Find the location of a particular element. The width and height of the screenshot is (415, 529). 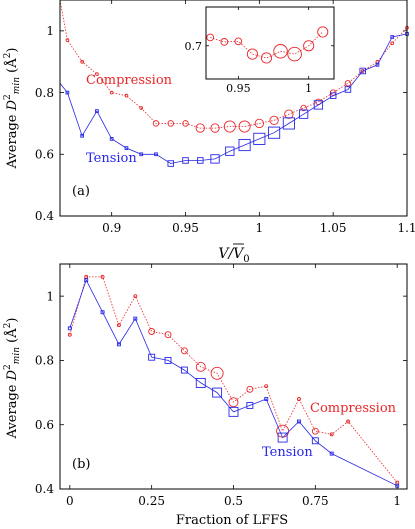

inset-ticks: 0.95 1 0.7 is located at coordinates (259, 51).